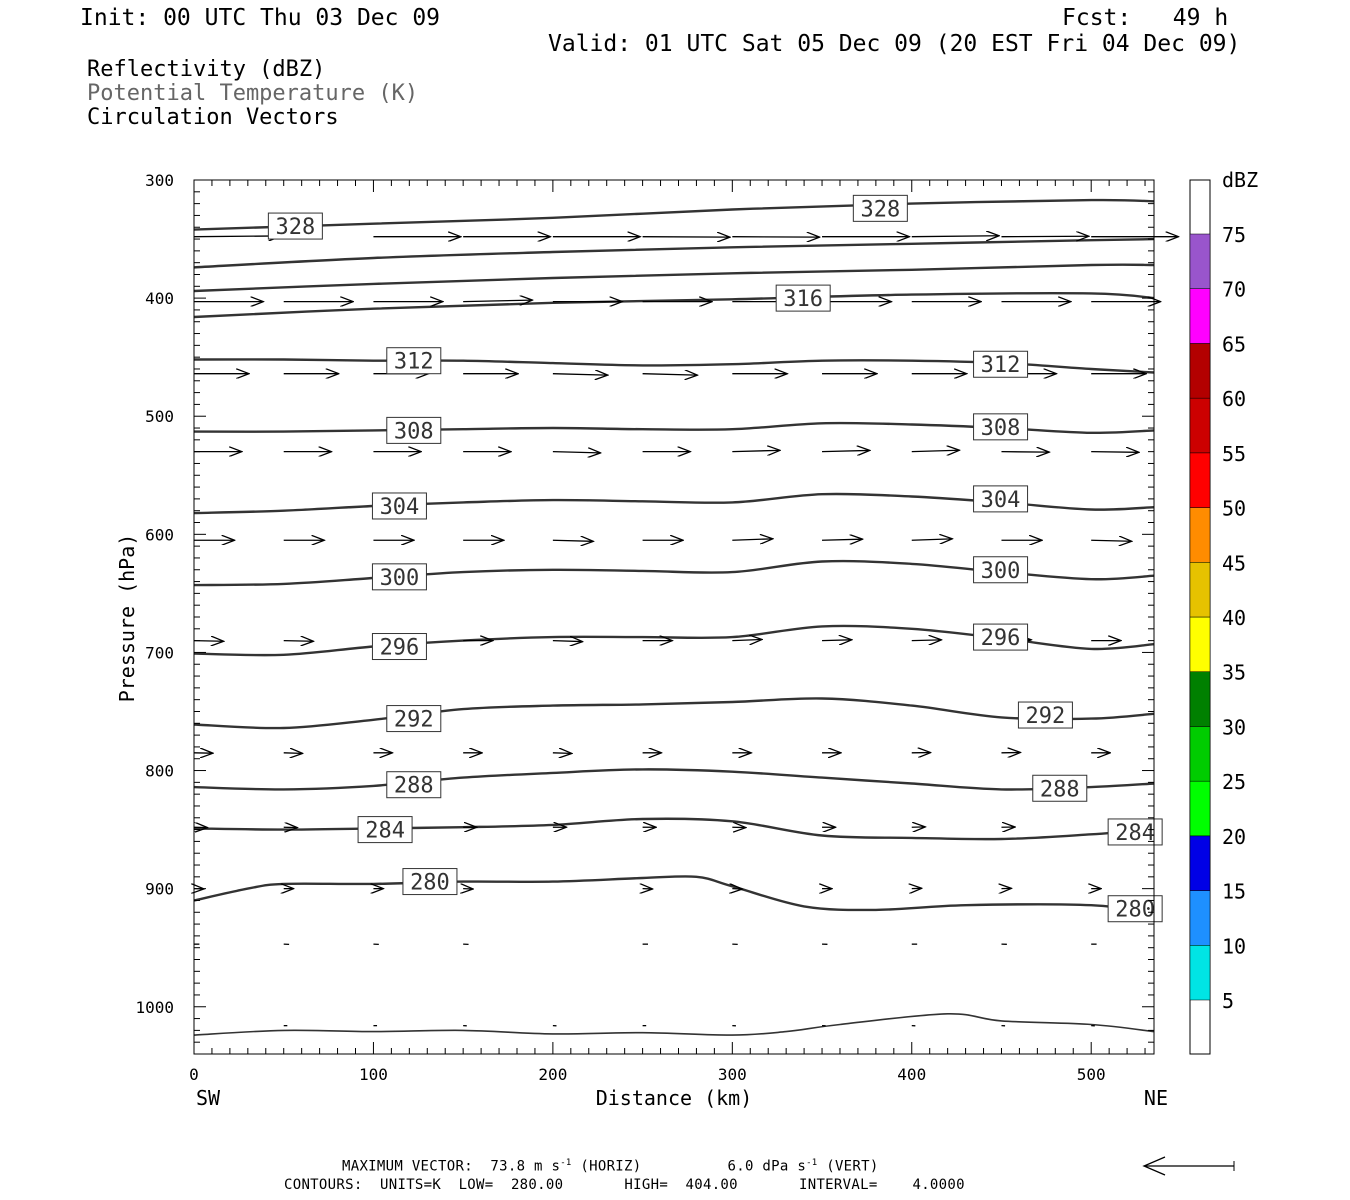 This screenshot has width=1350, height=1200. Describe the element at coordinates (1091, 1074) in the screenshot. I see `x-tick-label: 500` at that location.